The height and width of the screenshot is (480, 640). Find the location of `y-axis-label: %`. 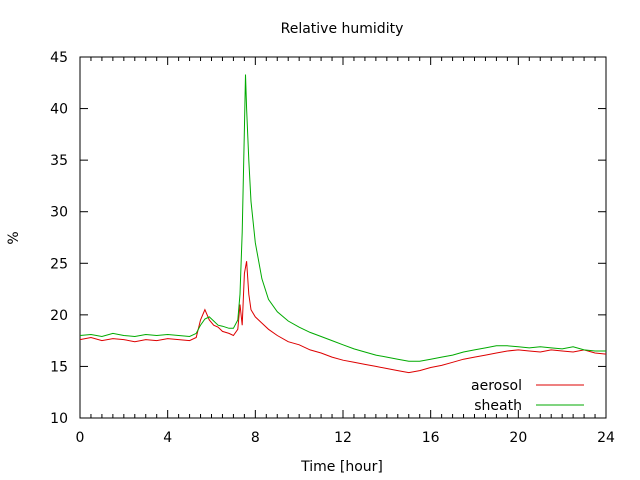

y-axis-label: % is located at coordinates (14, 237).